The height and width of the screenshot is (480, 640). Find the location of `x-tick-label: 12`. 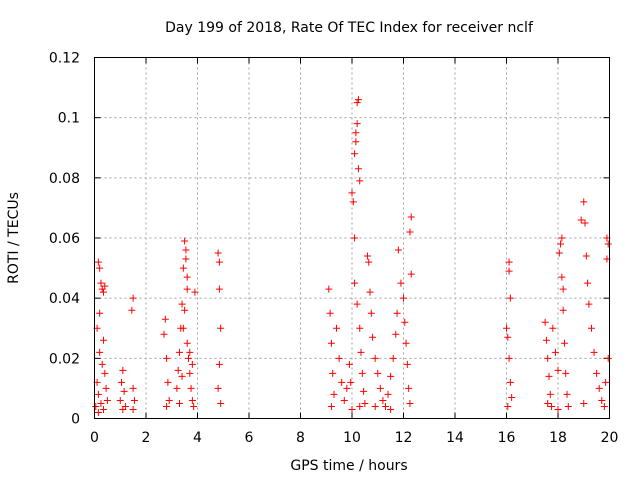

x-tick-label: 12 is located at coordinates (404, 438).